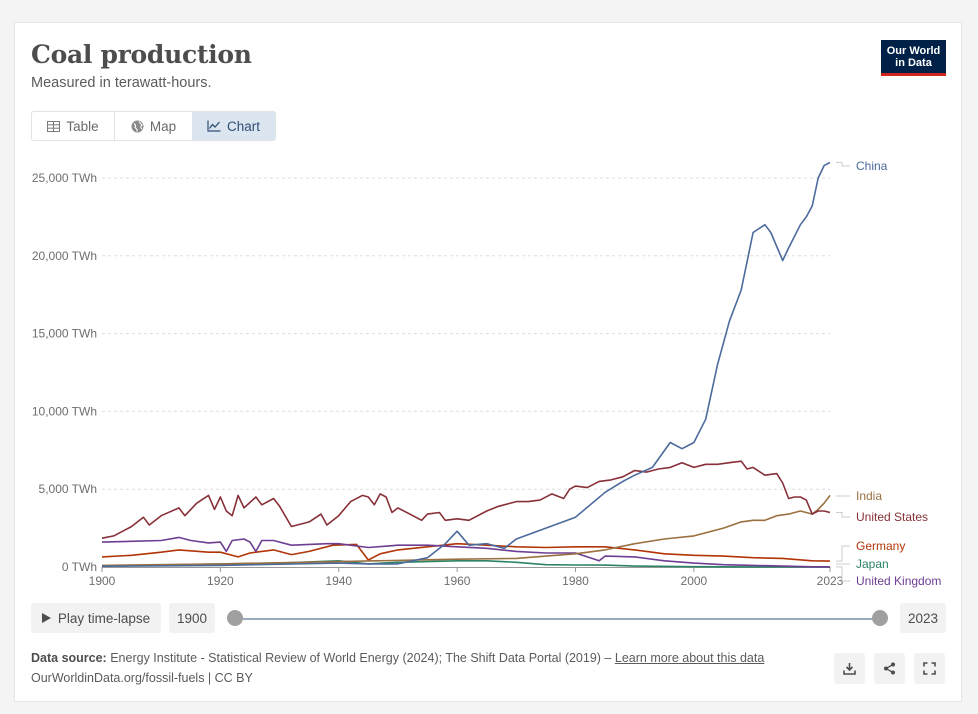 Image resolution: width=978 pixels, height=714 pixels. What do you see at coordinates (142, 678) in the screenshot?
I see `source-url: OurWorldinData.org/fossil-fuels | CC BY` at bounding box center [142, 678].